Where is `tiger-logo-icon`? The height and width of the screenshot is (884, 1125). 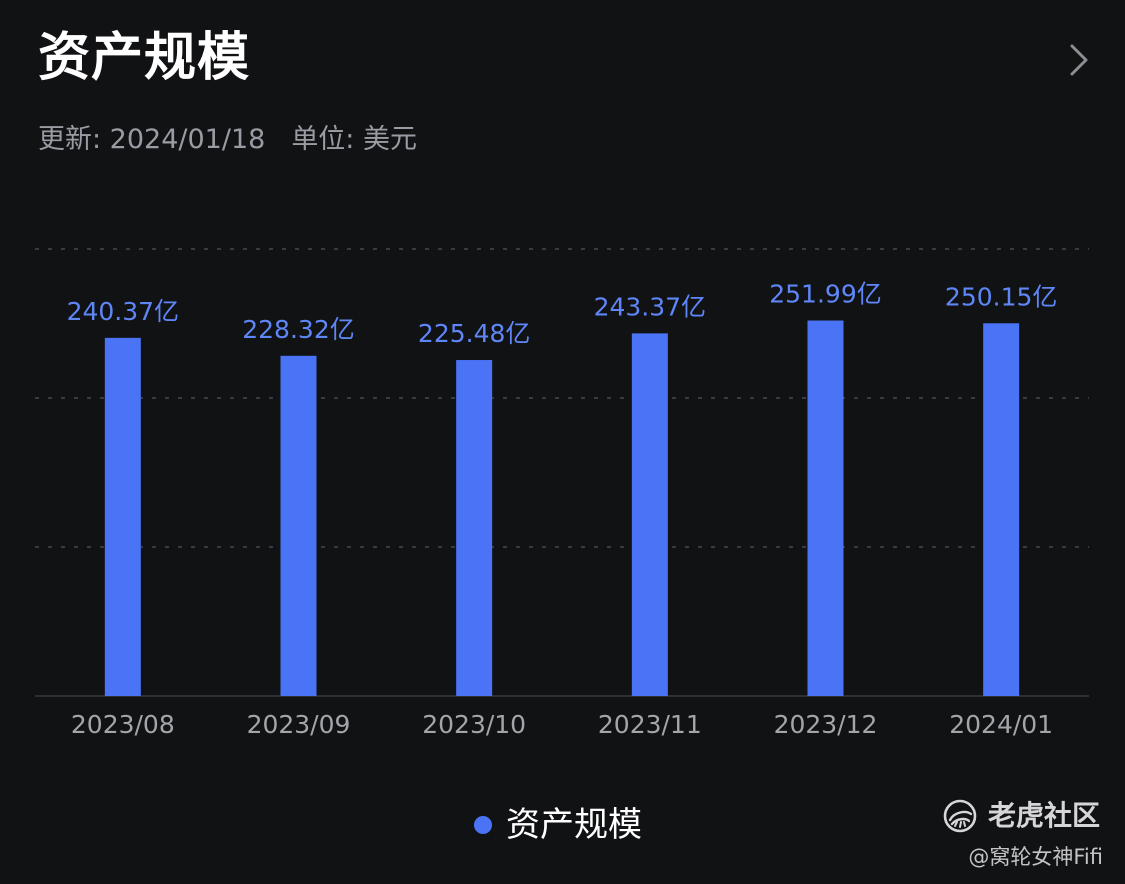
tiger-logo-icon is located at coordinates (960, 816).